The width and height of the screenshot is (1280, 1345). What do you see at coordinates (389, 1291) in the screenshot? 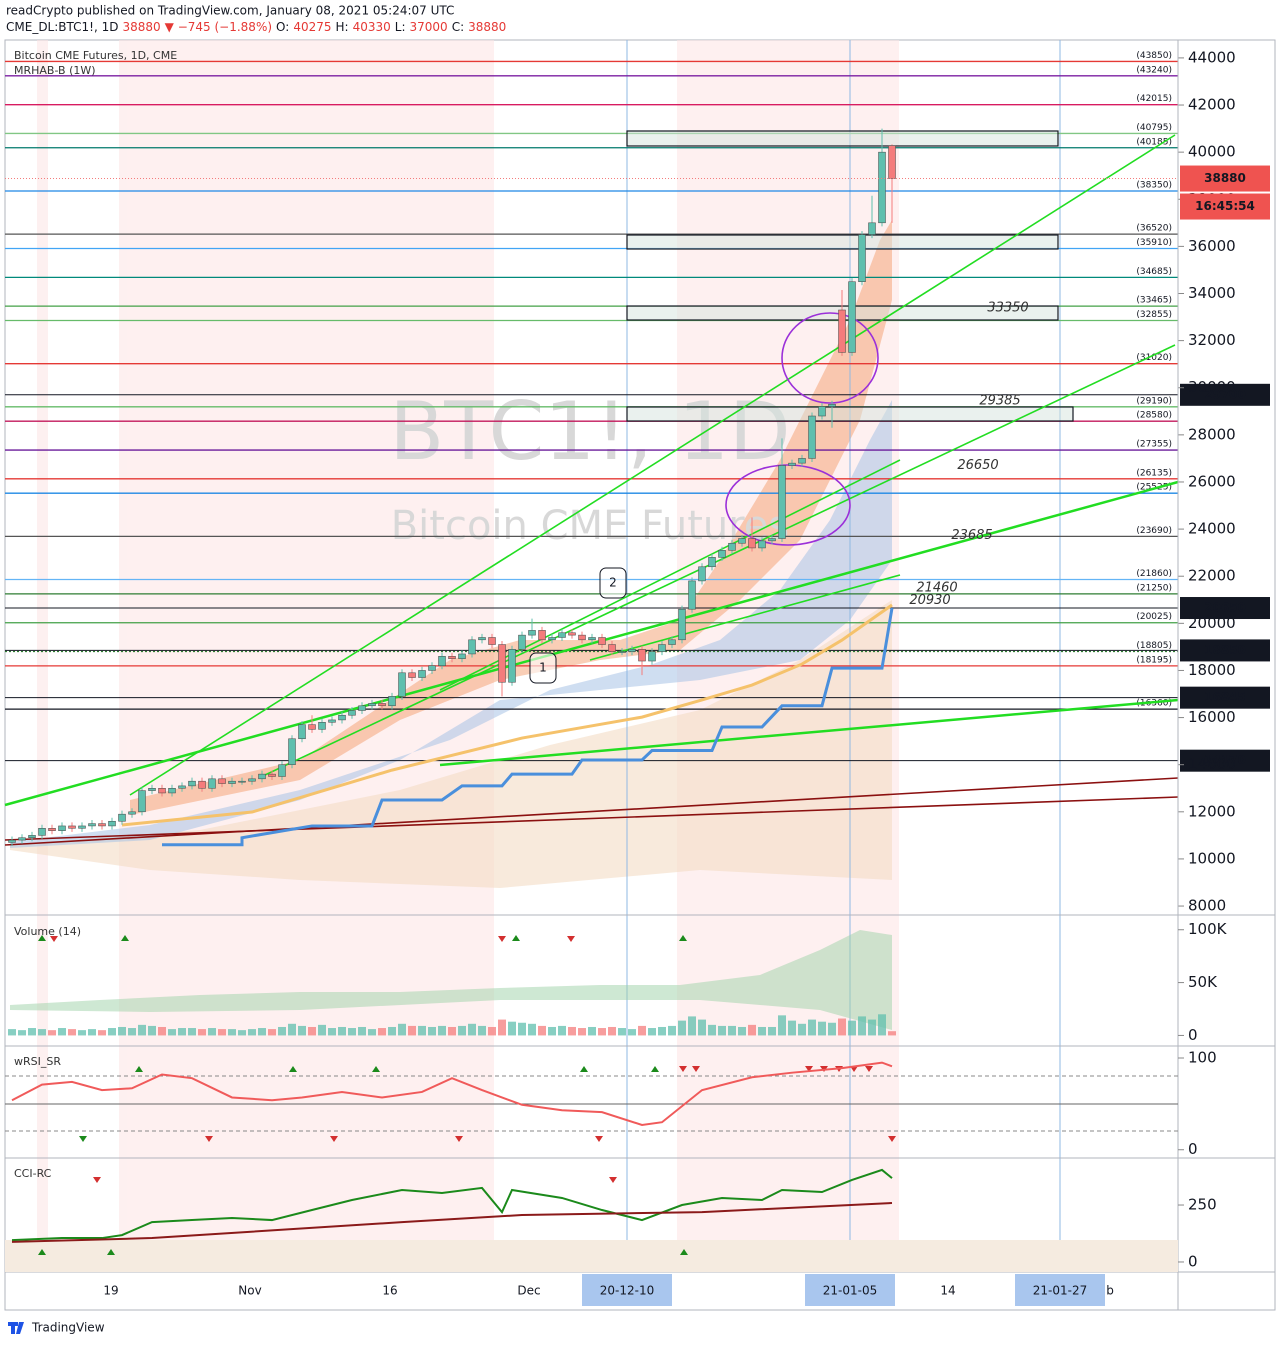
I see `time-label: 16` at bounding box center [389, 1291].